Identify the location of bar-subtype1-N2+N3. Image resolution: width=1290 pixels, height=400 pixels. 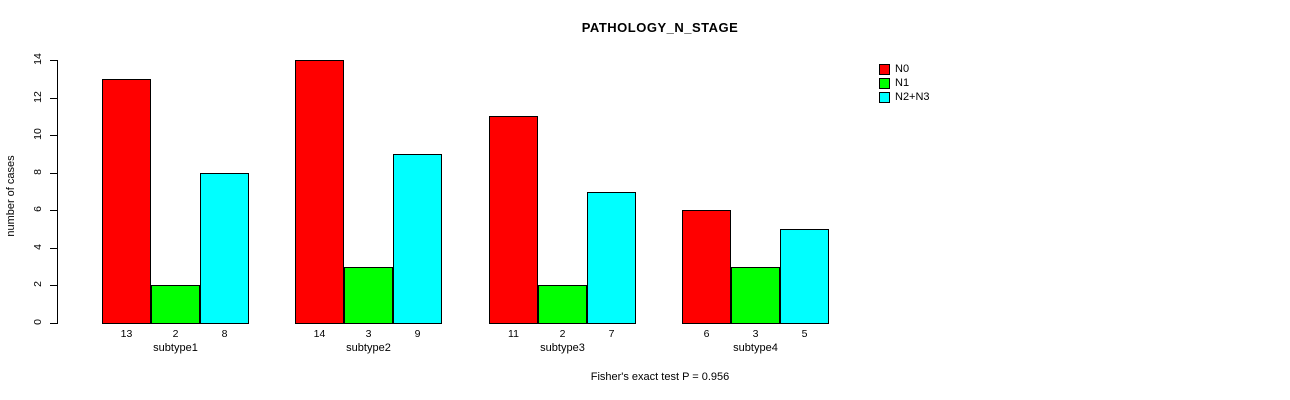
(224, 248).